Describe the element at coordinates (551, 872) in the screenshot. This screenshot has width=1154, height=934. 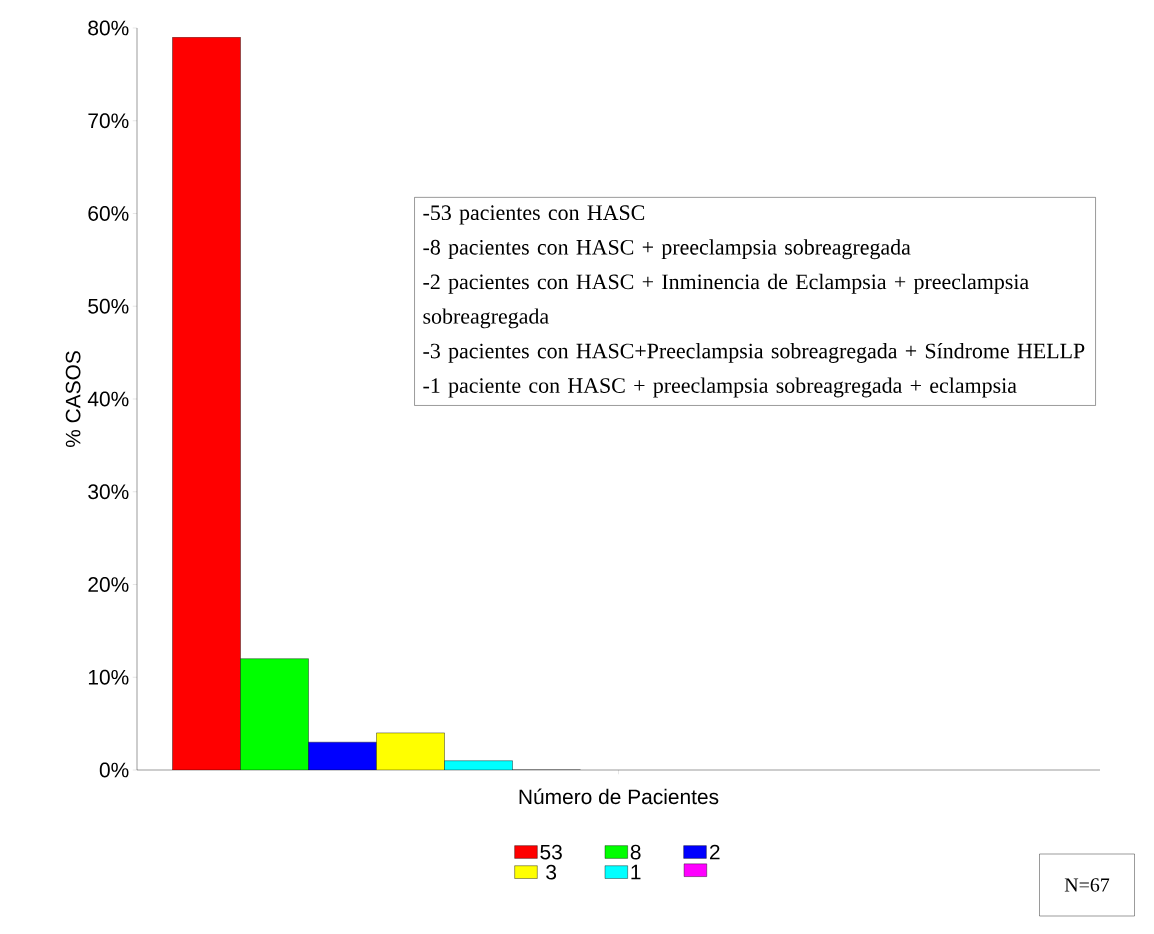
I see `legend-label: 3` at that location.